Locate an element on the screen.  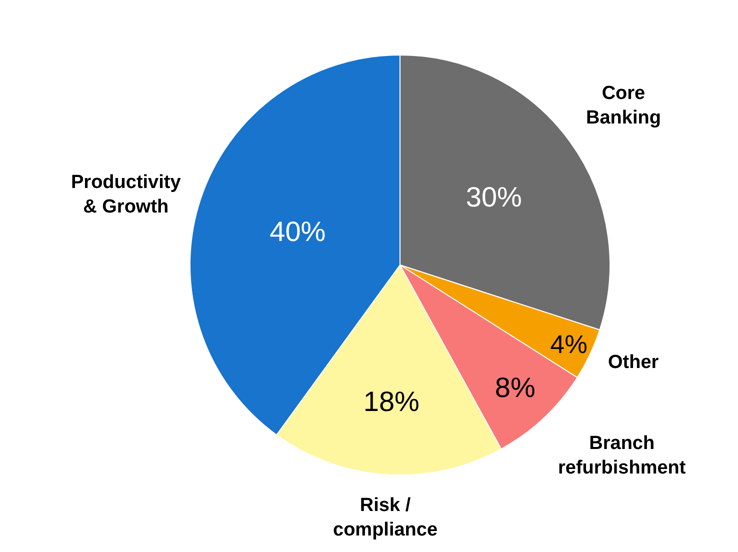
data-label: 40% is located at coordinates (298, 232).